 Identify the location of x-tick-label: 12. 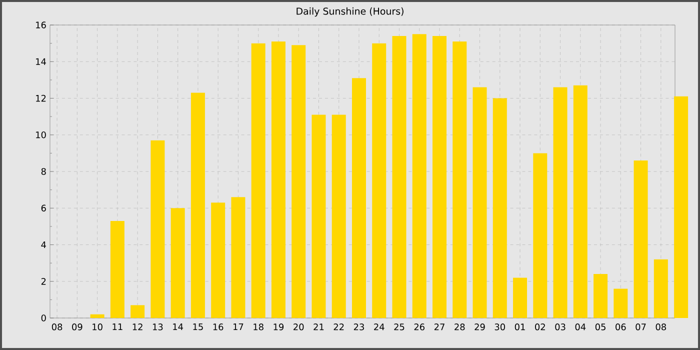
(137, 327).